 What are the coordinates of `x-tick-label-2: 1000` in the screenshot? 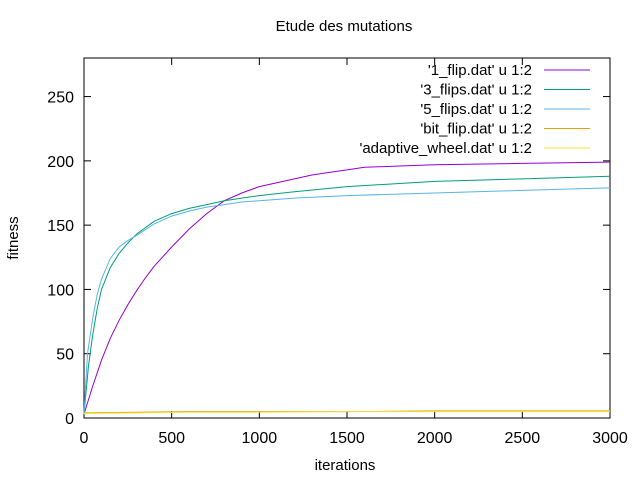 It's located at (260, 438).